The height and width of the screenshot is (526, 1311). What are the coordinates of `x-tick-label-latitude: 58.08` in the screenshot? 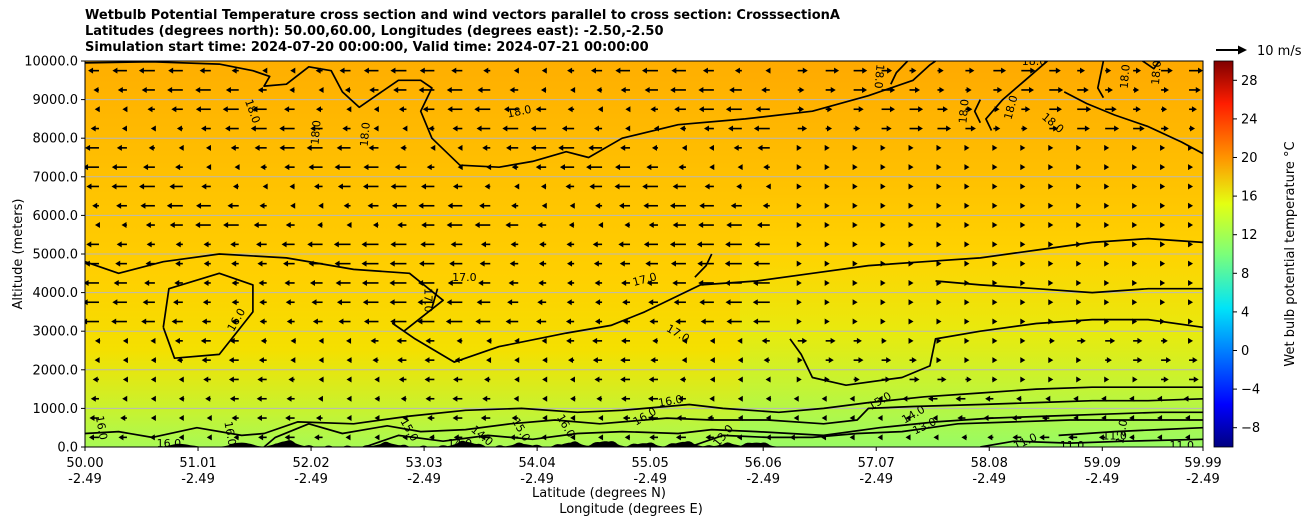 It's located at (989, 463).